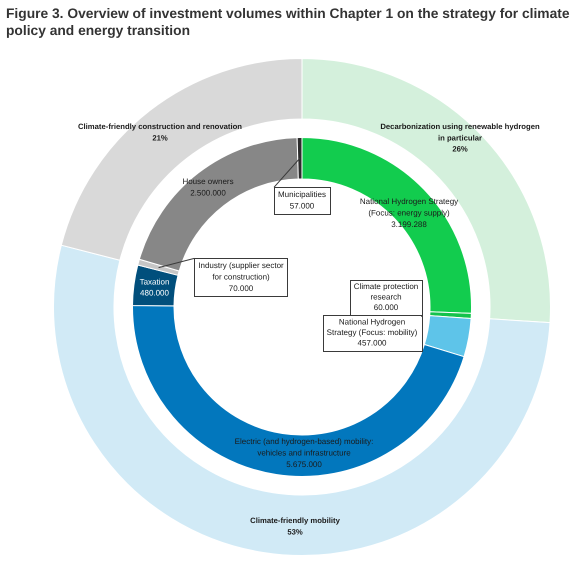 The height and width of the screenshot is (562, 586). Describe the element at coordinates (288, 22) in the screenshot. I see `chart-title: Figure 3. Overview of investment volumes within Chapter 1 on the strategy for climate policy and energy transition` at that location.